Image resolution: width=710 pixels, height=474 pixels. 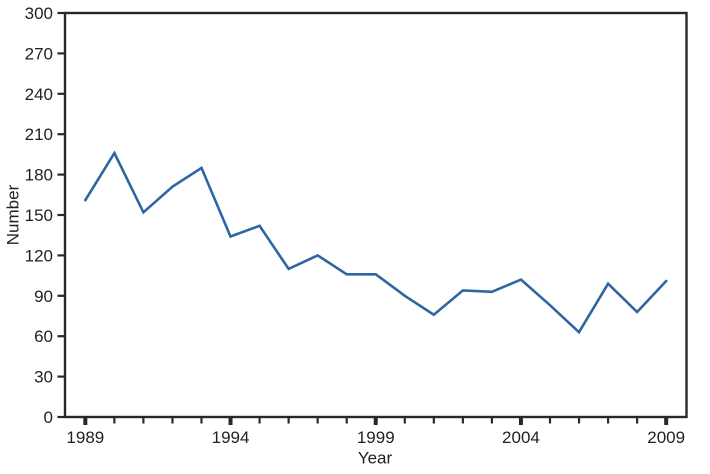 What do you see at coordinates (43, 336) in the screenshot?
I see `y-tick-label: 60` at bounding box center [43, 336].